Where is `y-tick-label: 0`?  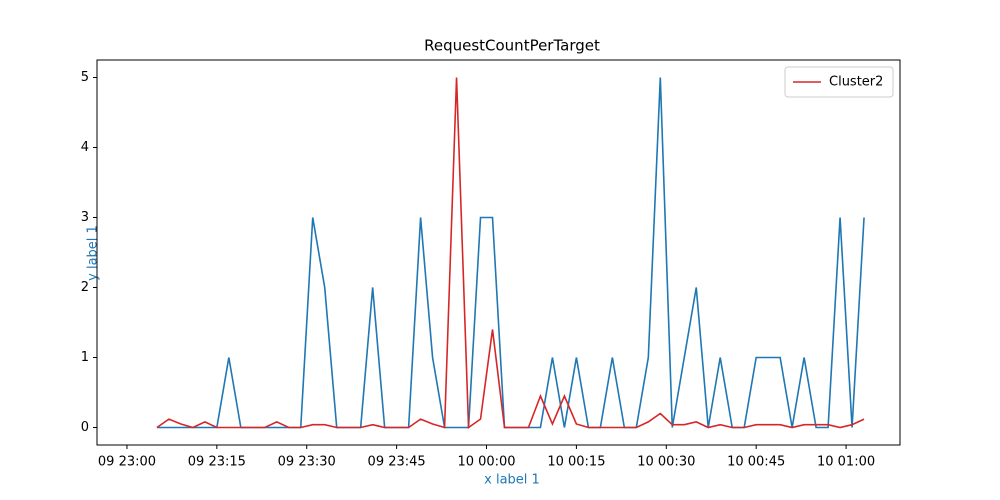 y-tick-label: 0 is located at coordinates (85, 427).